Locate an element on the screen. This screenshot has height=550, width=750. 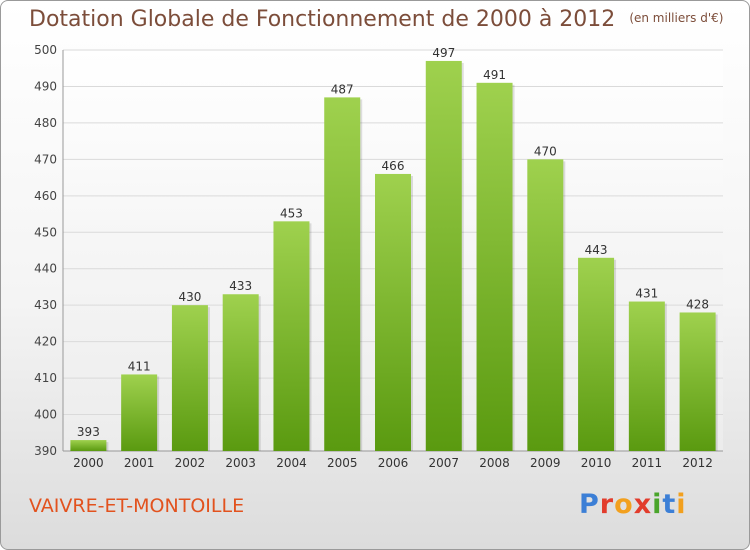
data-label: 428 is located at coordinates (697, 304).